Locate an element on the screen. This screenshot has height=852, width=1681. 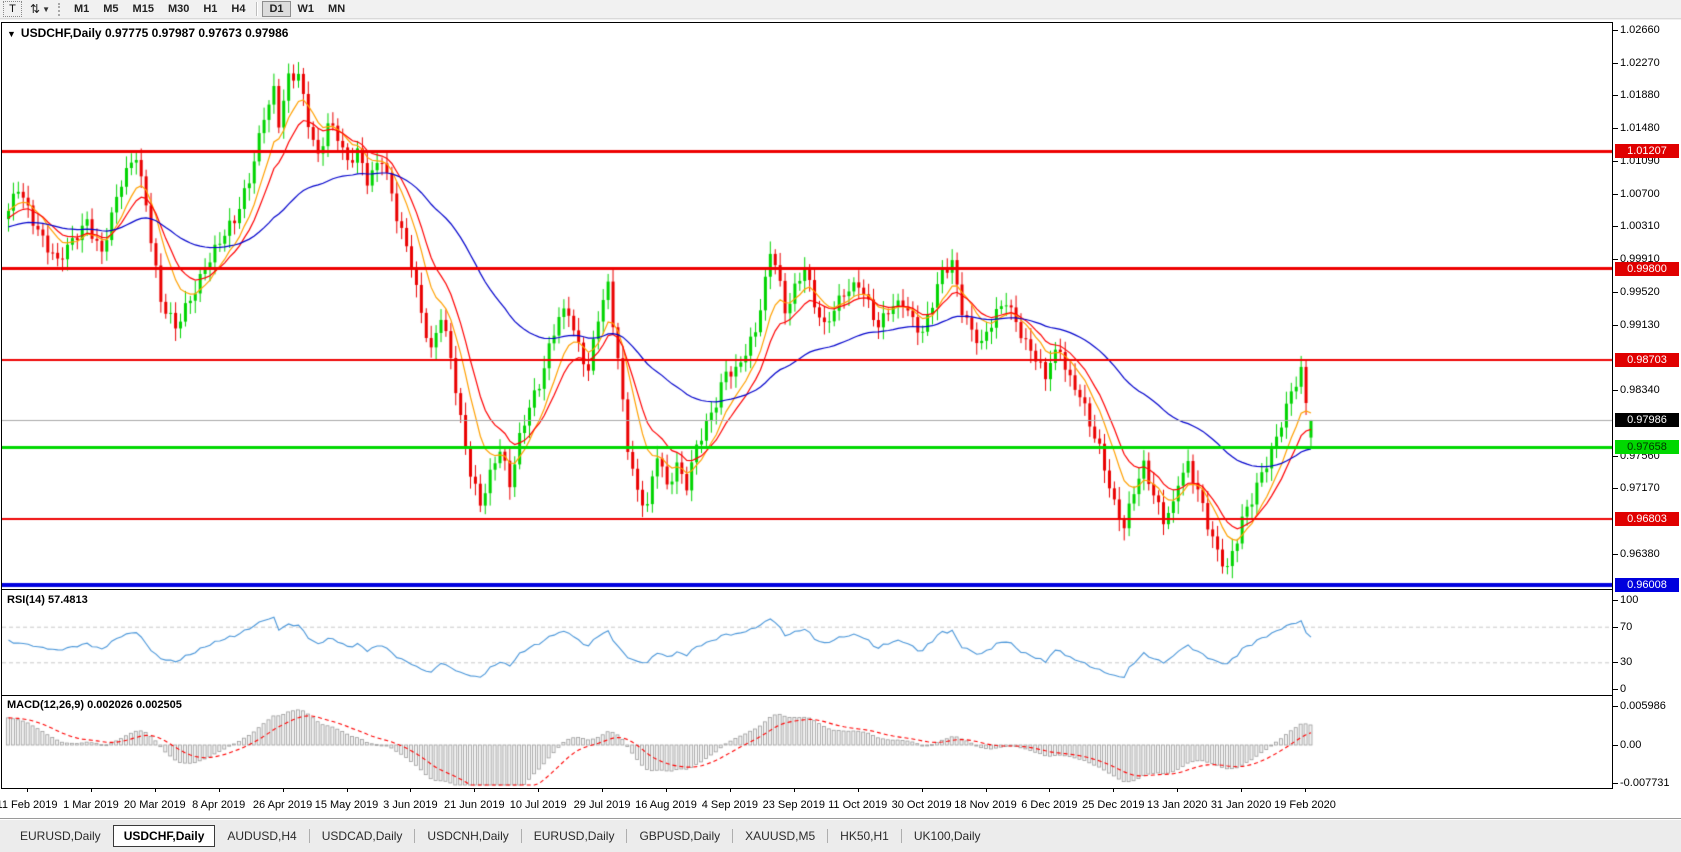
date-axis-label: 29 Jul 2019 is located at coordinates (602, 805).